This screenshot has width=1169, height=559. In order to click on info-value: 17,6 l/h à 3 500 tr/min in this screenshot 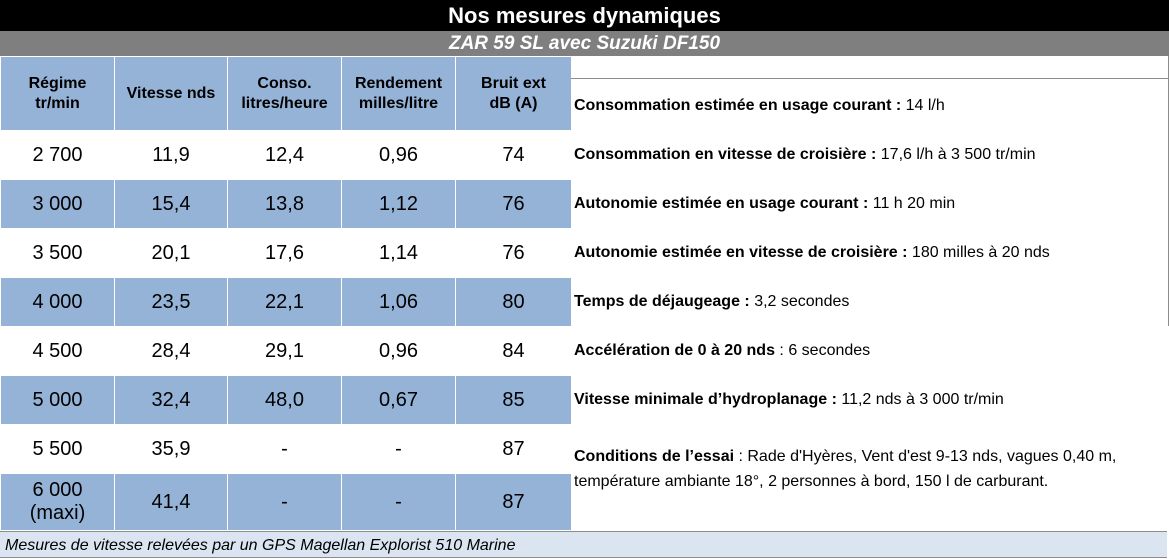, I will do `click(956, 154)`.